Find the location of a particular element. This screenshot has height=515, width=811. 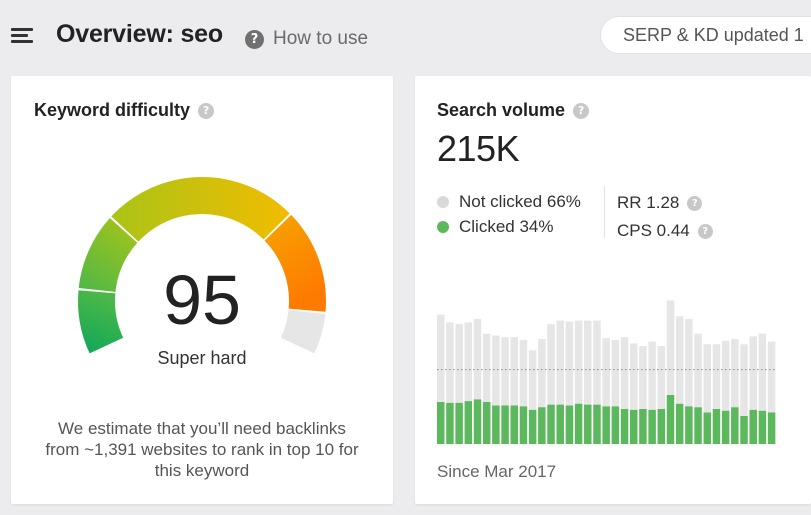

how-to-use-label: How to use is located at coordinates (321, 38).